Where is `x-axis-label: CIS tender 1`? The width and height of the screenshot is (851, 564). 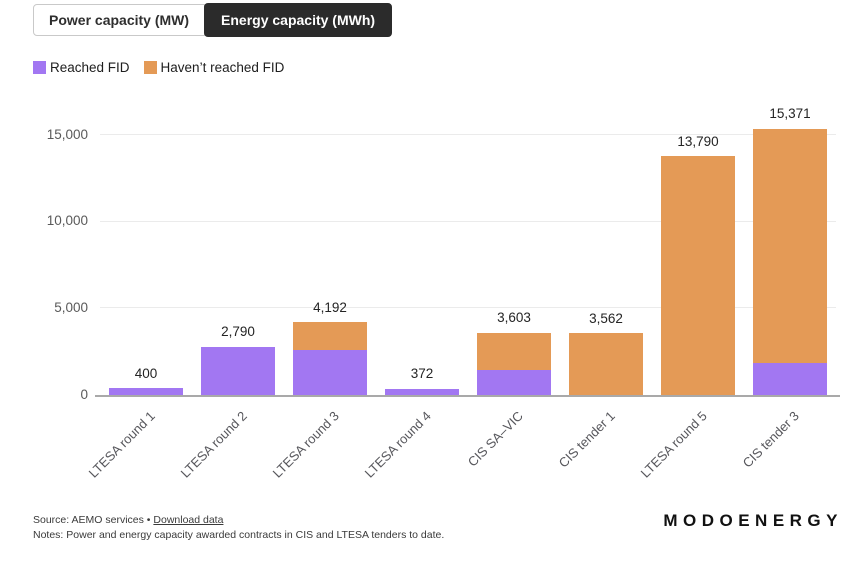
x-axis-label: CIS tender 1 is located at coordinates (586, 439).